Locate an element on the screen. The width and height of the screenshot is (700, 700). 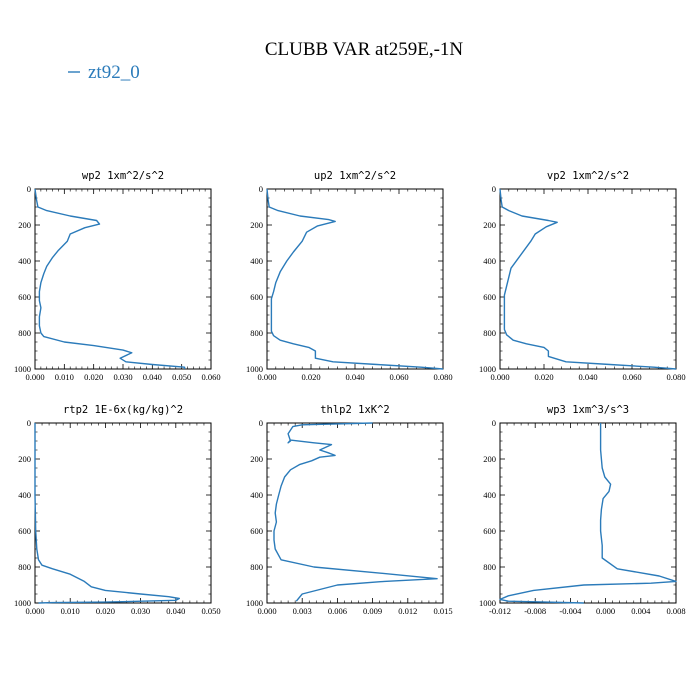
x-tick-label: 0.009 is located at coordinates (372, 611).